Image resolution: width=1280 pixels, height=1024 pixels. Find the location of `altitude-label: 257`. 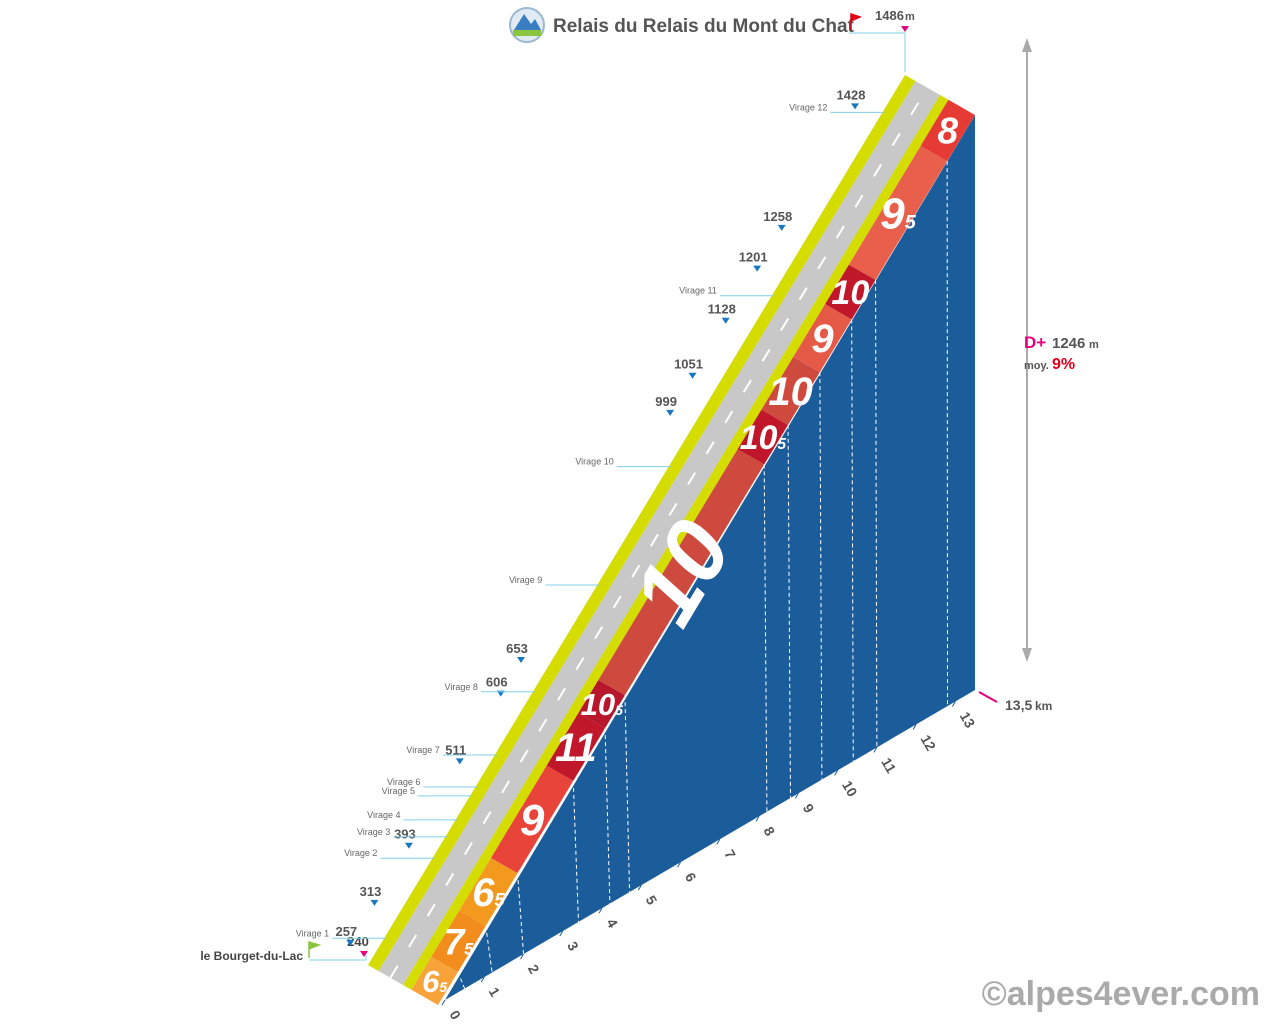

altitude-label: 257 is located at coordinates (346, 931).